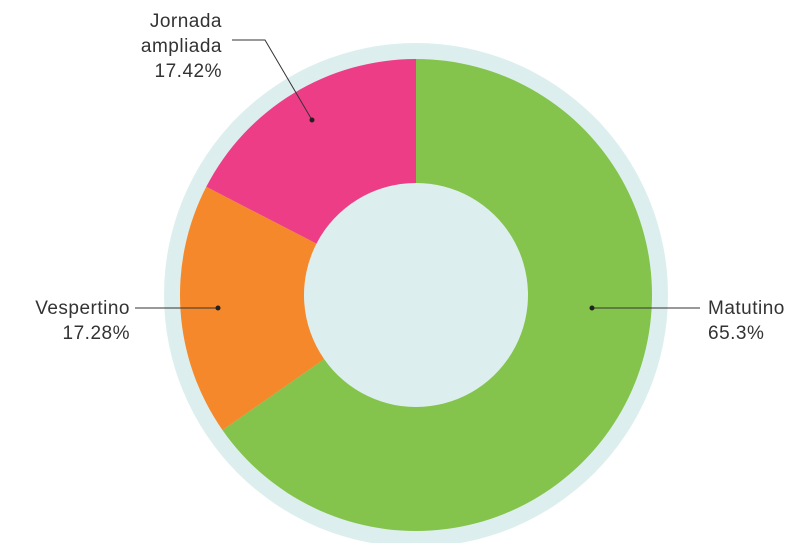 The width and height of the screenshot is (812, 543). Describe the element at coordinates (96, 333) in the screenshot. I see `value-label: 17.28%` at that location.